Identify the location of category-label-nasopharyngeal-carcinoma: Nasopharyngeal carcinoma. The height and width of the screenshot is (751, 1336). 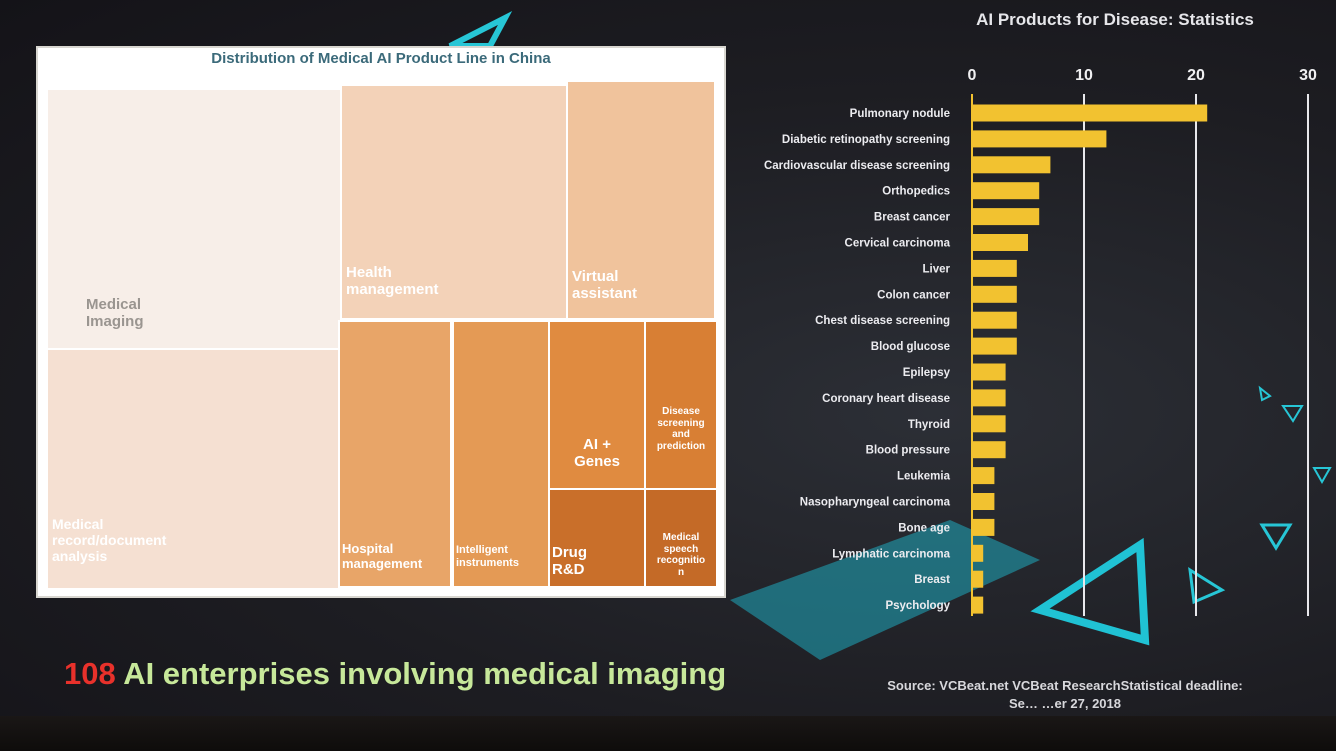
(875, 503).